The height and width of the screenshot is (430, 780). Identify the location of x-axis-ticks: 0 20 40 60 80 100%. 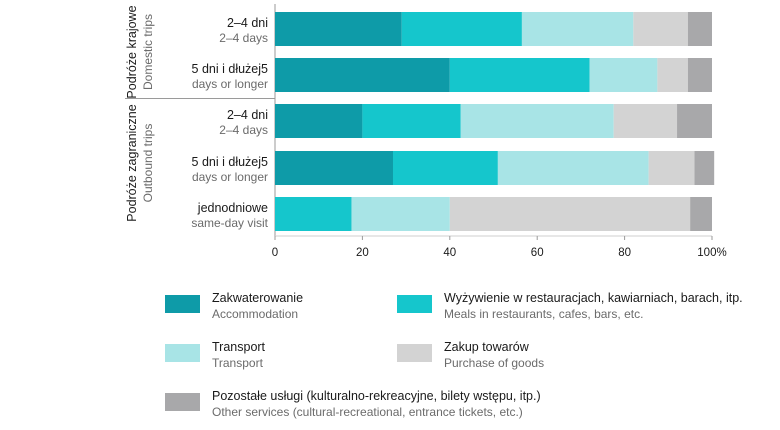
(499, 247).